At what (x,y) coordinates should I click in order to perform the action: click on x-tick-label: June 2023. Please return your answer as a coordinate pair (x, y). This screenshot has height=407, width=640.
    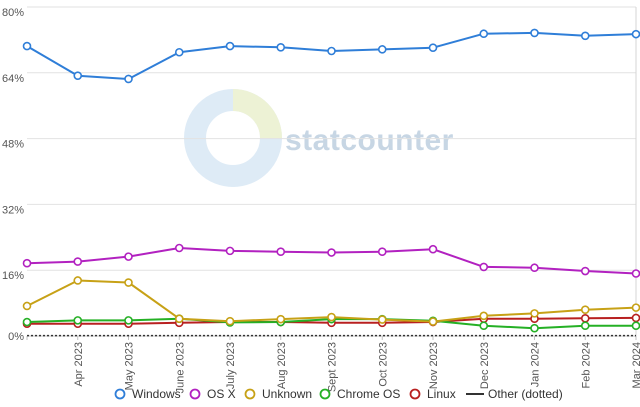
    Looking at the image, I should click on (180, 367).